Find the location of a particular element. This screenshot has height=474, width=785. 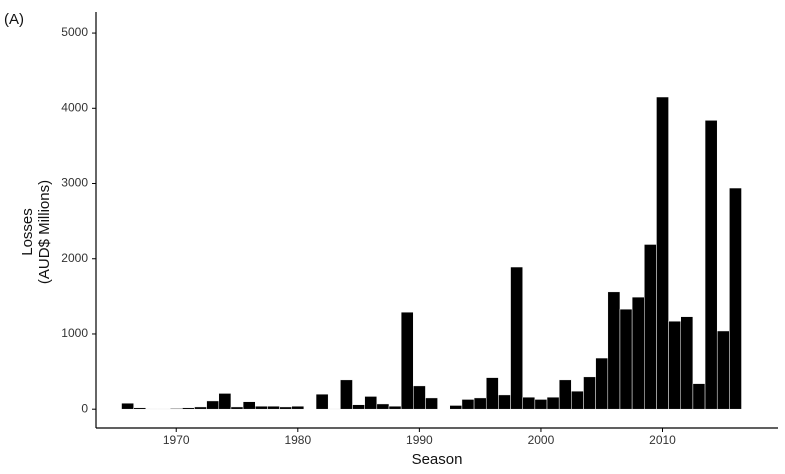

y-tick-label: 5000 is located at coordinates (74, 32).